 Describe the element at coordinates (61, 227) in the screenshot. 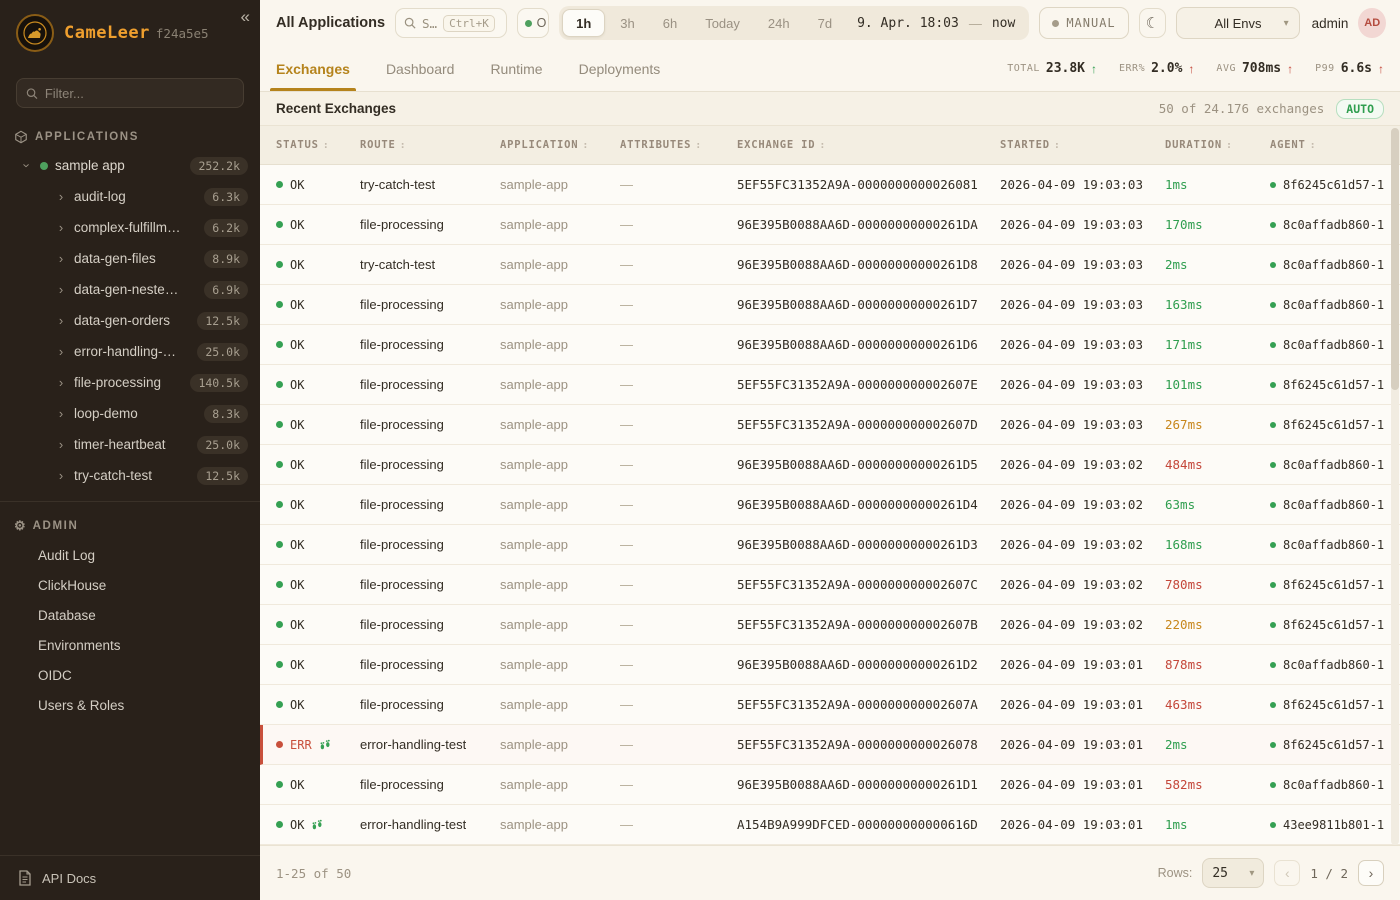

I see `chevron-right-icon: ›` at that location.